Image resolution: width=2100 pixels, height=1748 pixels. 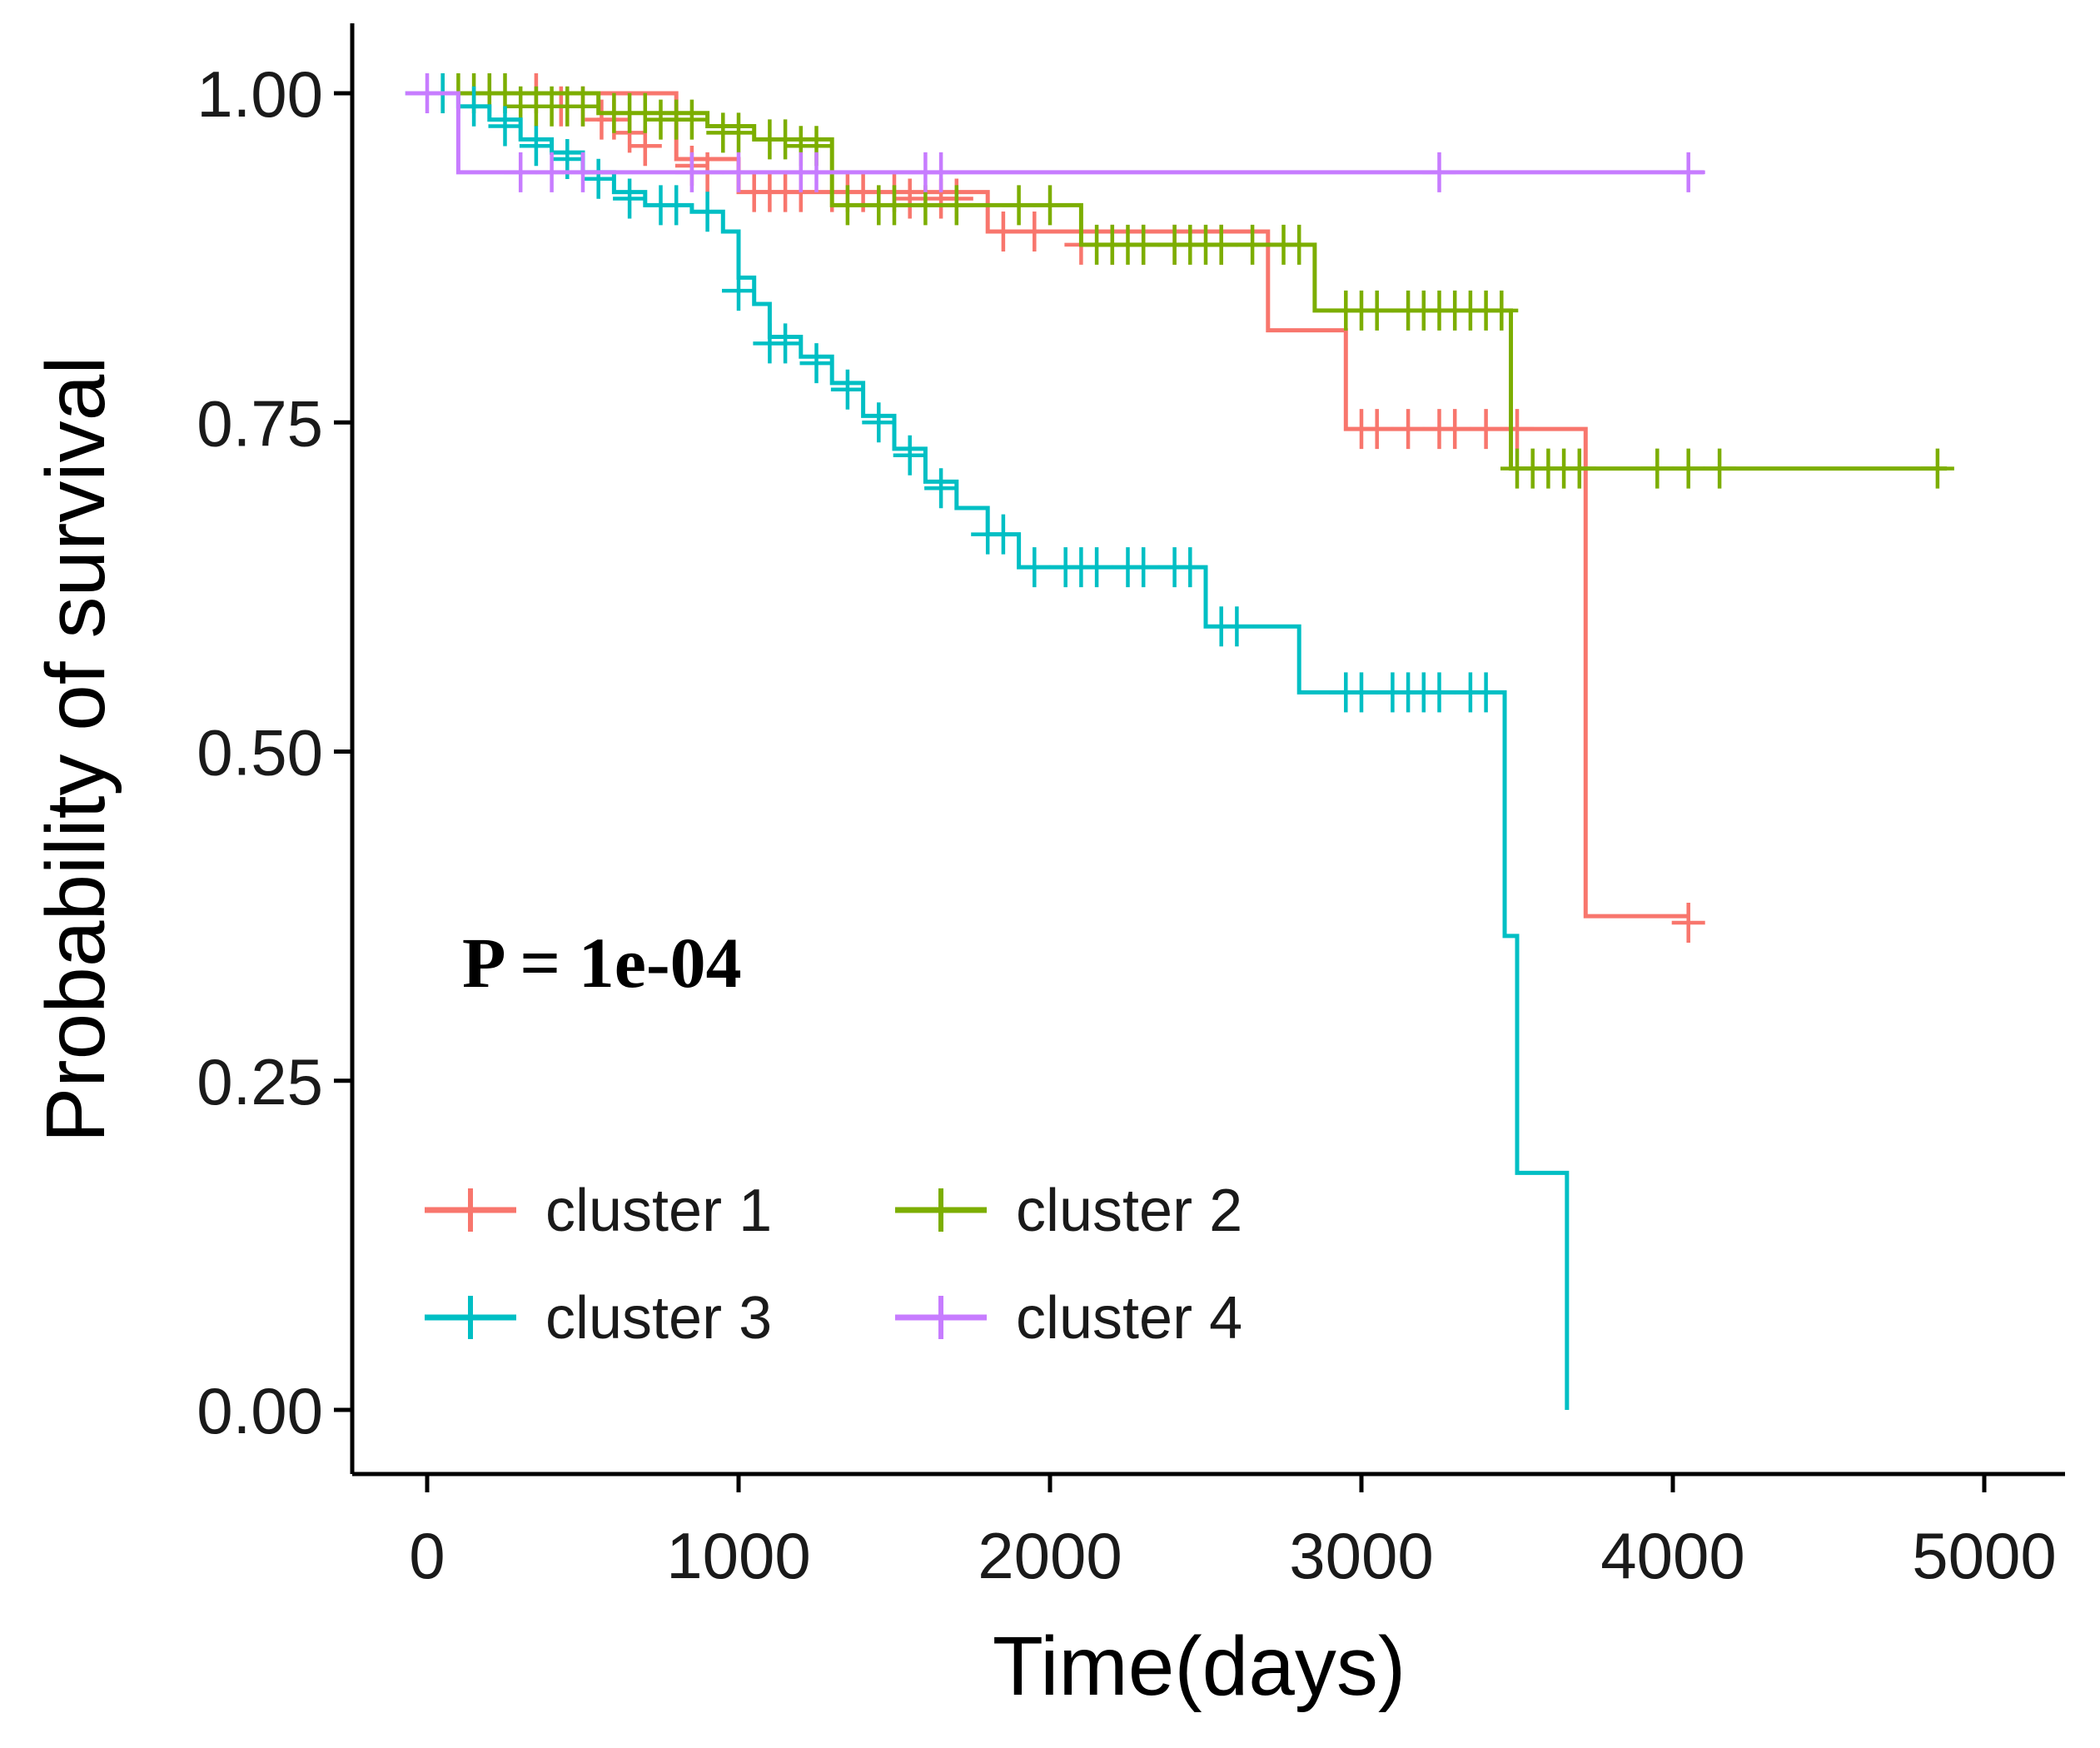 What do you see at coordinates (1050, 1555) in the screenshot?
I see `x-tick-label: 2000` at bounding box center [1050, 1555].